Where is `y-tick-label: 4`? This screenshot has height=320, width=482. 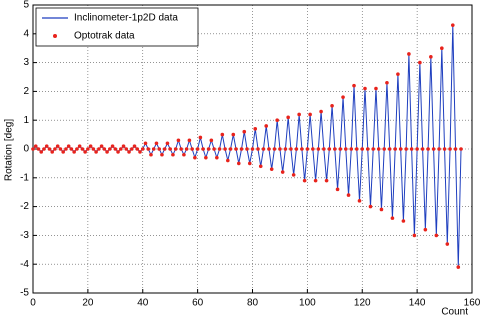 y-tick-label: 4 is located at coordinates (26, 33).